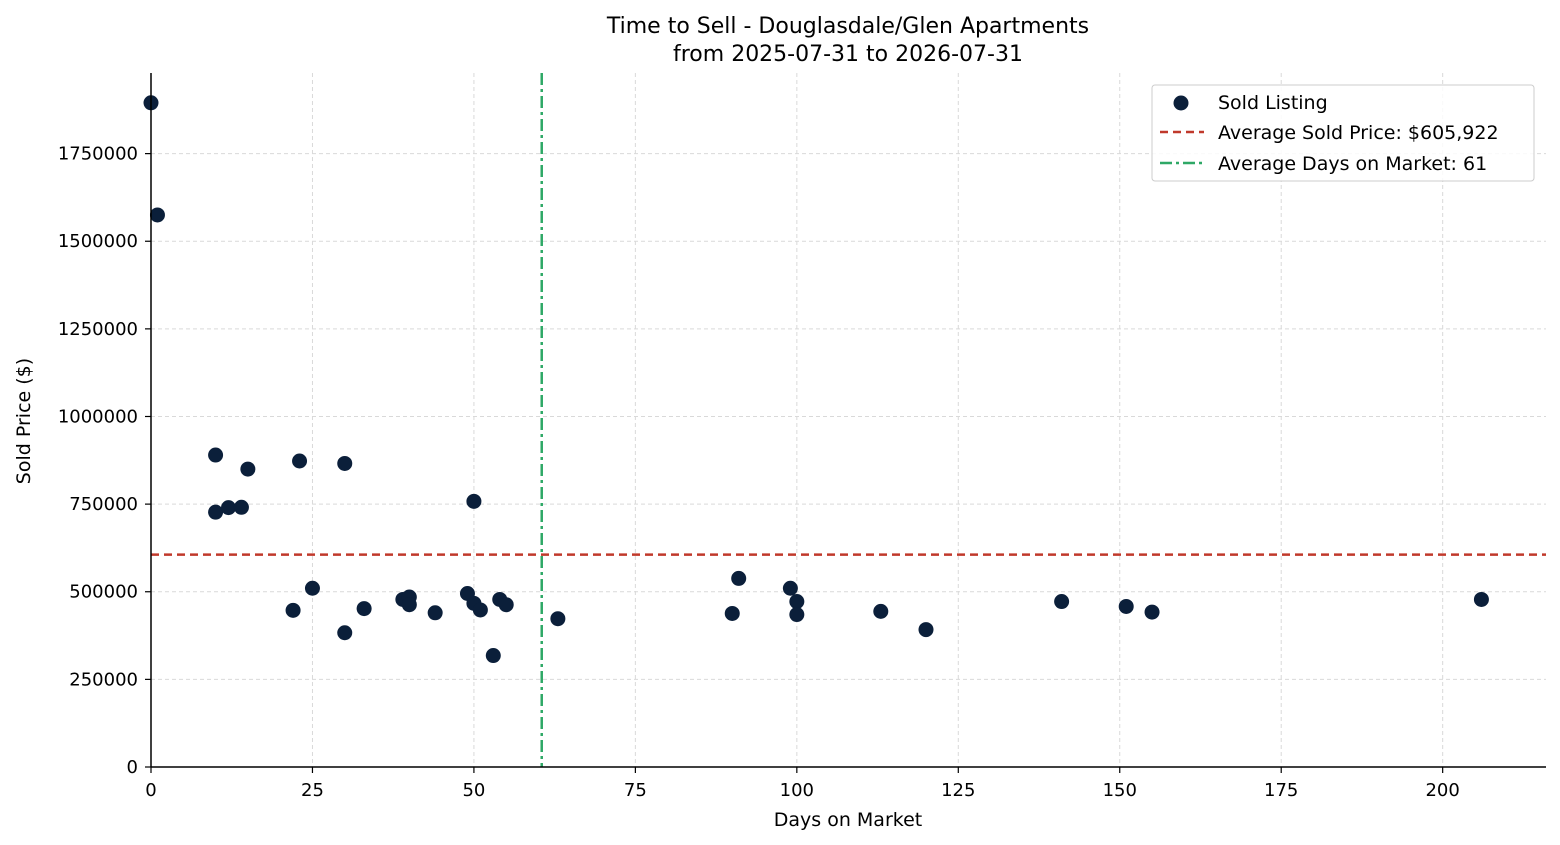 The image size is (1560, 845). I want to click on legend-label-sold-listing: Sold Listing, so click(1273, 103).